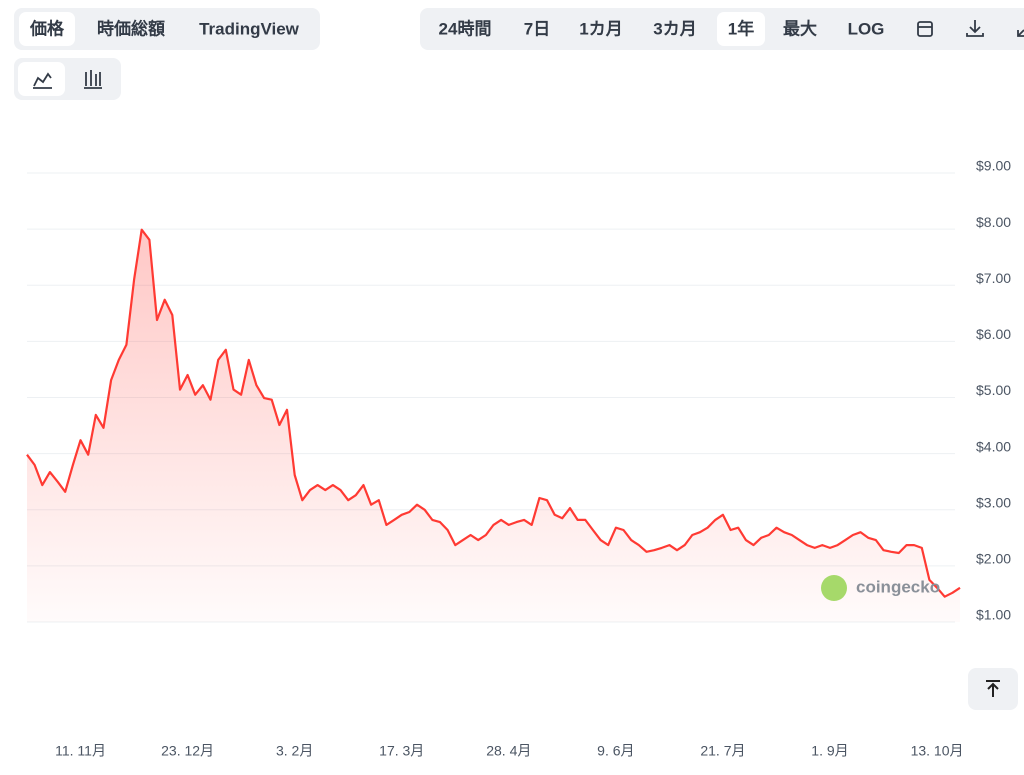 Image resolution: width=1024 pixels, height=775 pixels. What do you see at coordinates (294, 751) in the screenshot?
I see `x-tick-label: 3. 2月` at bounding box center [294, 751].